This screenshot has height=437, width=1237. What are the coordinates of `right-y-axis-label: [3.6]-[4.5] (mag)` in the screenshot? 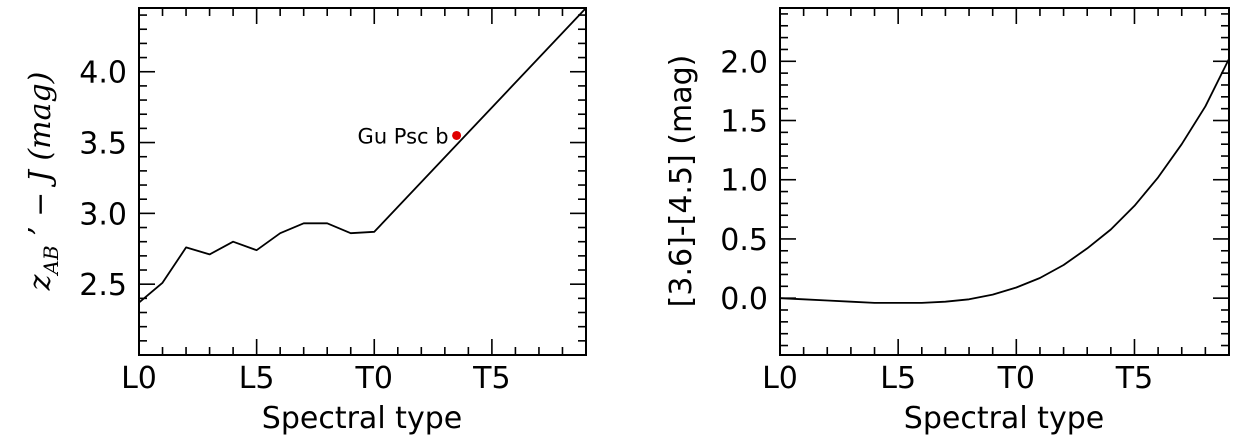 It's located at (681, 181).